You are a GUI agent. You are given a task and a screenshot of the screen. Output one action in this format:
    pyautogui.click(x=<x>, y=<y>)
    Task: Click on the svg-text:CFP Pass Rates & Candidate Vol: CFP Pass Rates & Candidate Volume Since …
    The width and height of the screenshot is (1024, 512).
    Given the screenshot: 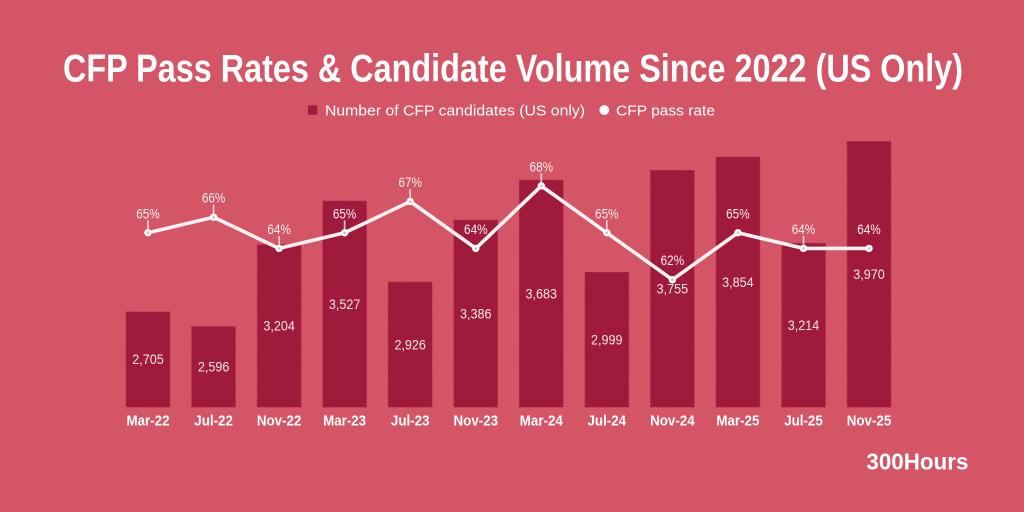 What is the action you would take?
    pyautogui.click(x=513, y=69)
    